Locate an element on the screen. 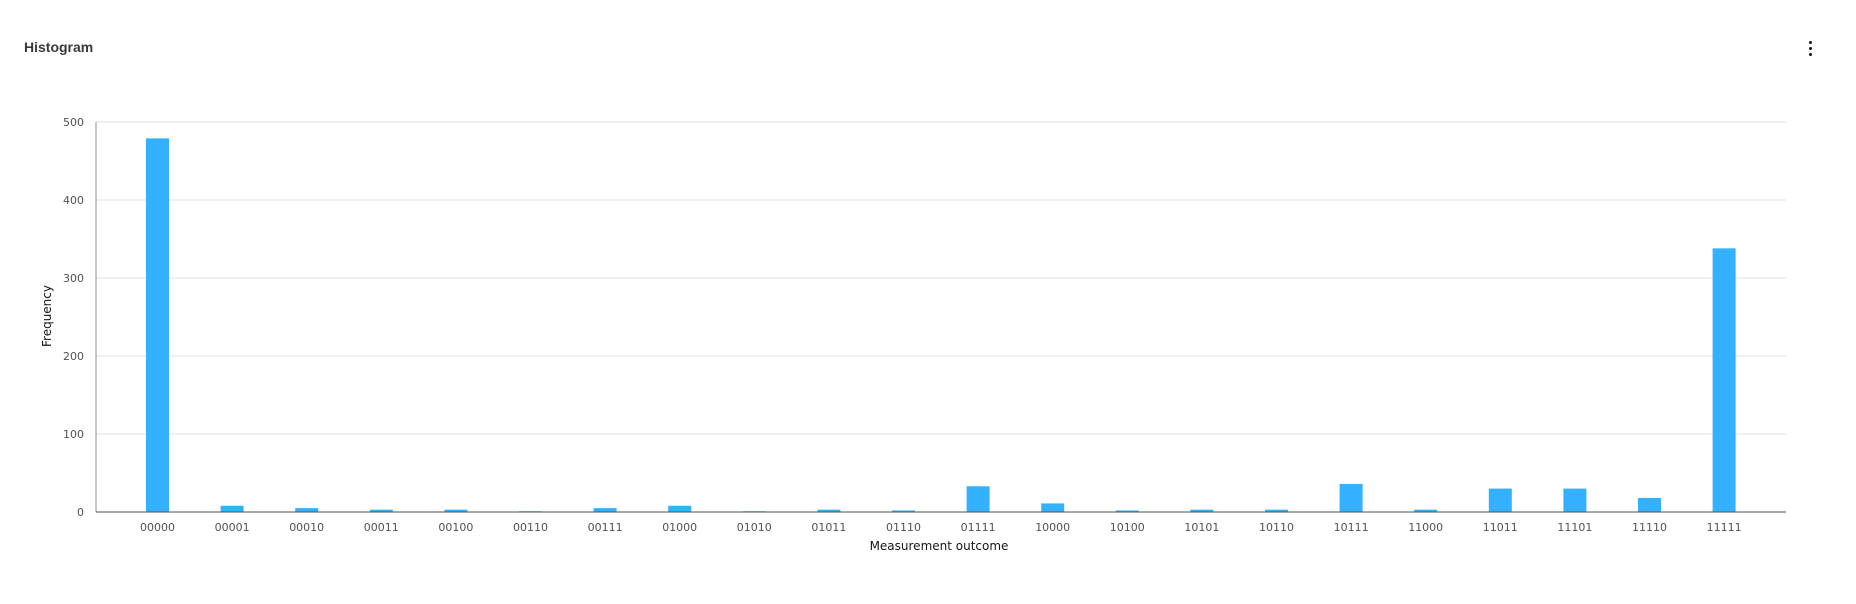 The width and height of the screenshot is (1856, 604). y-axis-title: Frequency is located at coordinates (47, 316).